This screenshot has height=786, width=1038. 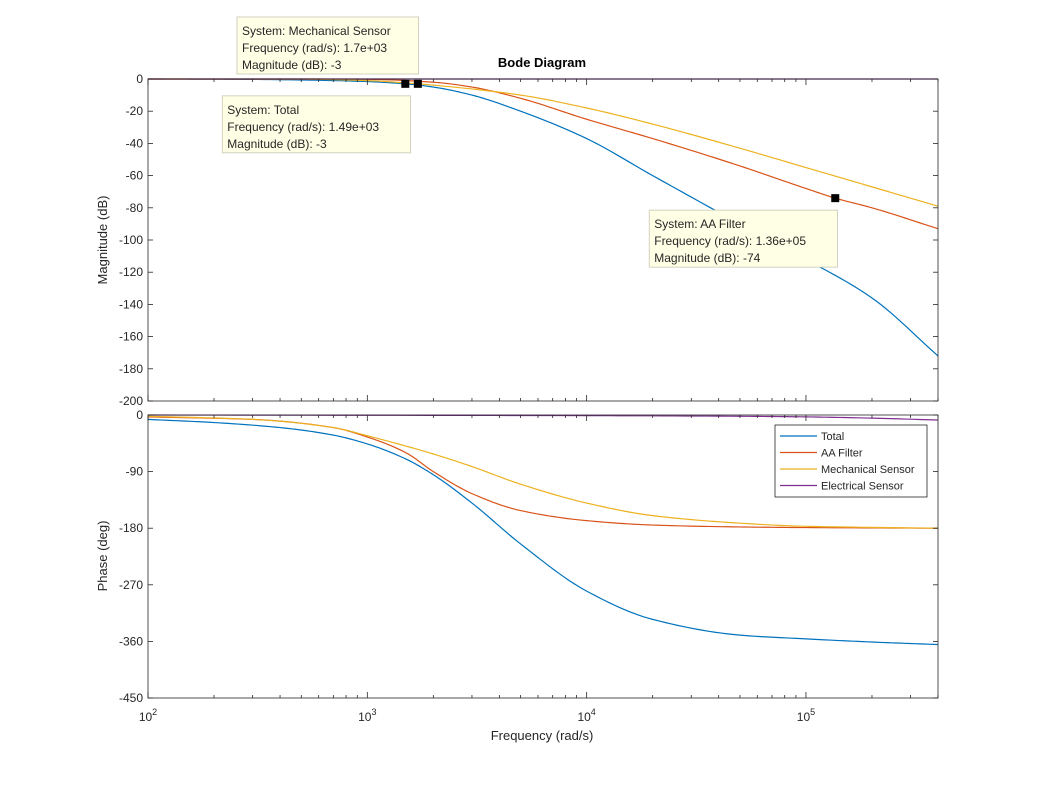 I want to click on legend-label: Electrical Sensor, so click(x=862, y=487).